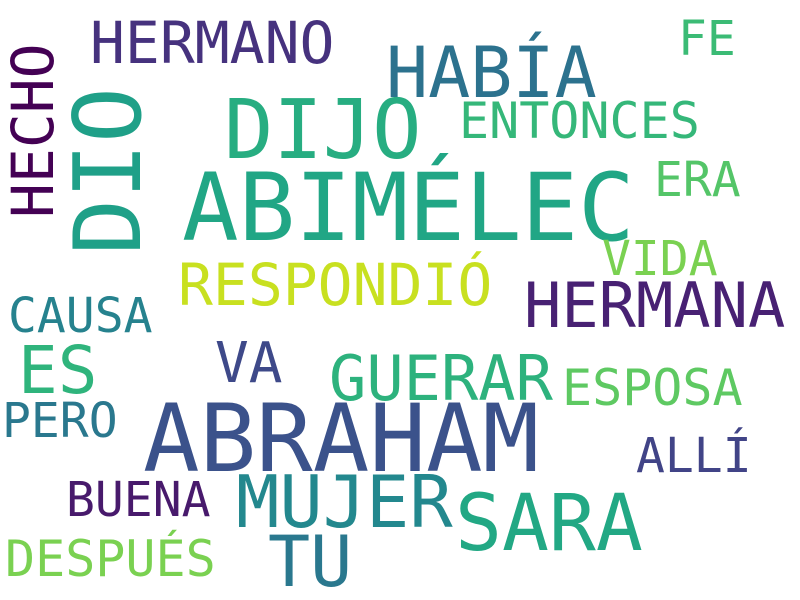  I want to click on word-esposa: ESPOSA, so click(652, 388).